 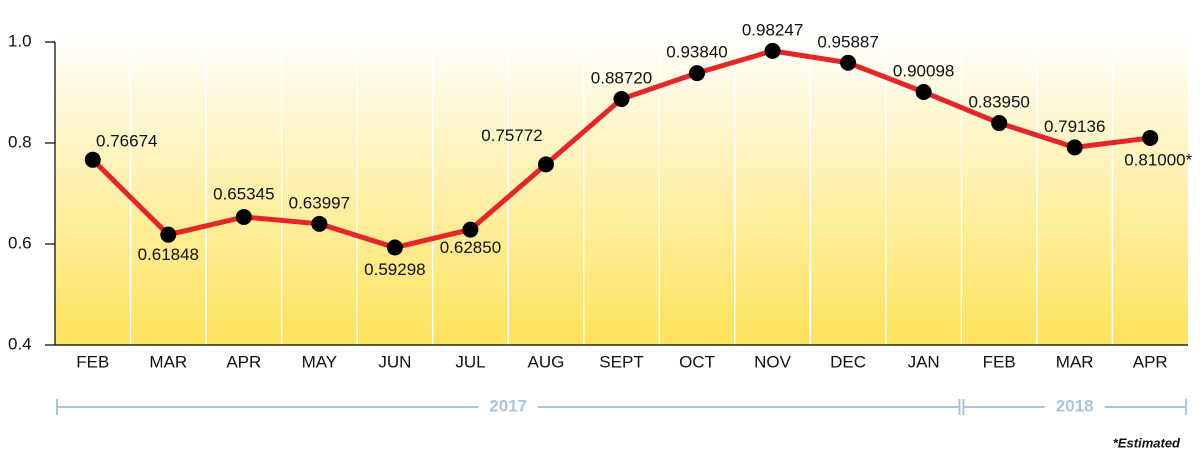 What do you see at coordinates (470, 247) in the screenshot?
I see `data-label: 0.62850` at bounding box center [470, 247].